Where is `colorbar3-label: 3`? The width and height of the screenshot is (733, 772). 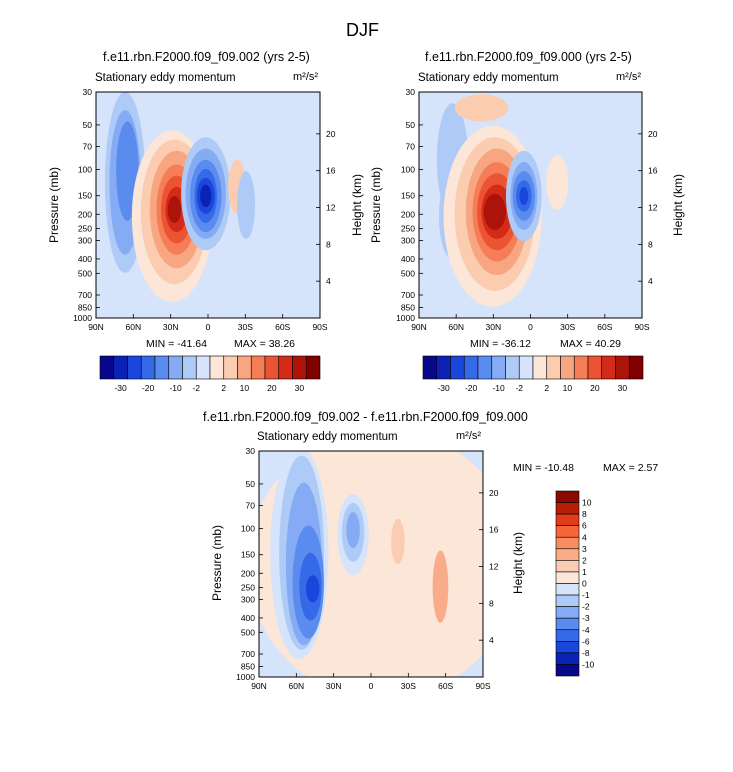 colorbar3-label: 3 is located at coordinates (584, 549).